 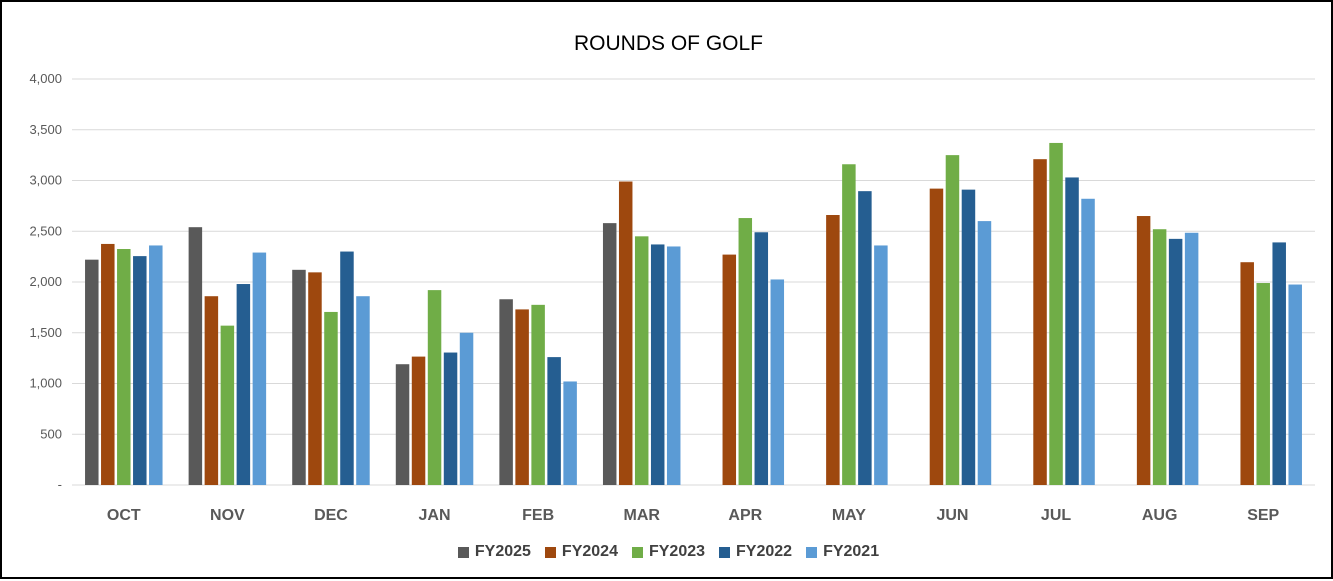 I want to click on x-tick-label: MAR, so click(x=641, y=515).